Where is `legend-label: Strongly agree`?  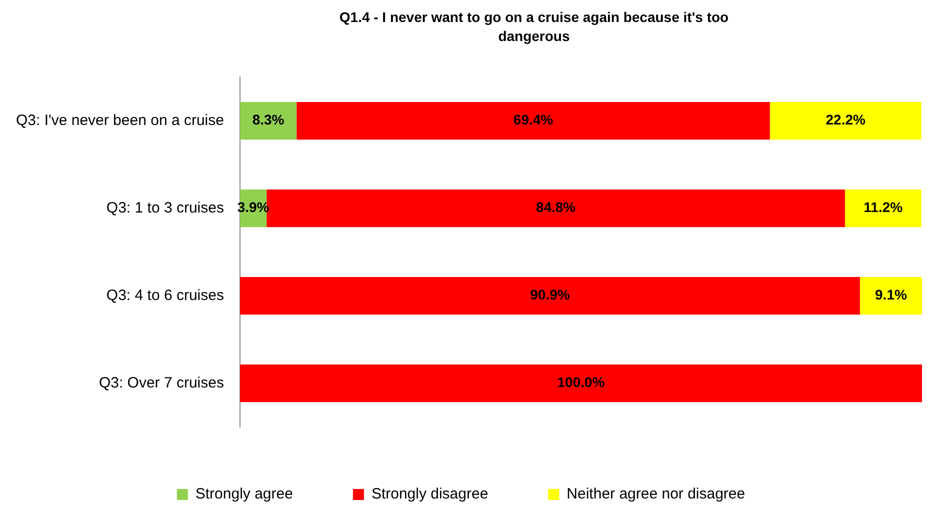 legend-label: Strongly agree is located at coordinates (244, 494).